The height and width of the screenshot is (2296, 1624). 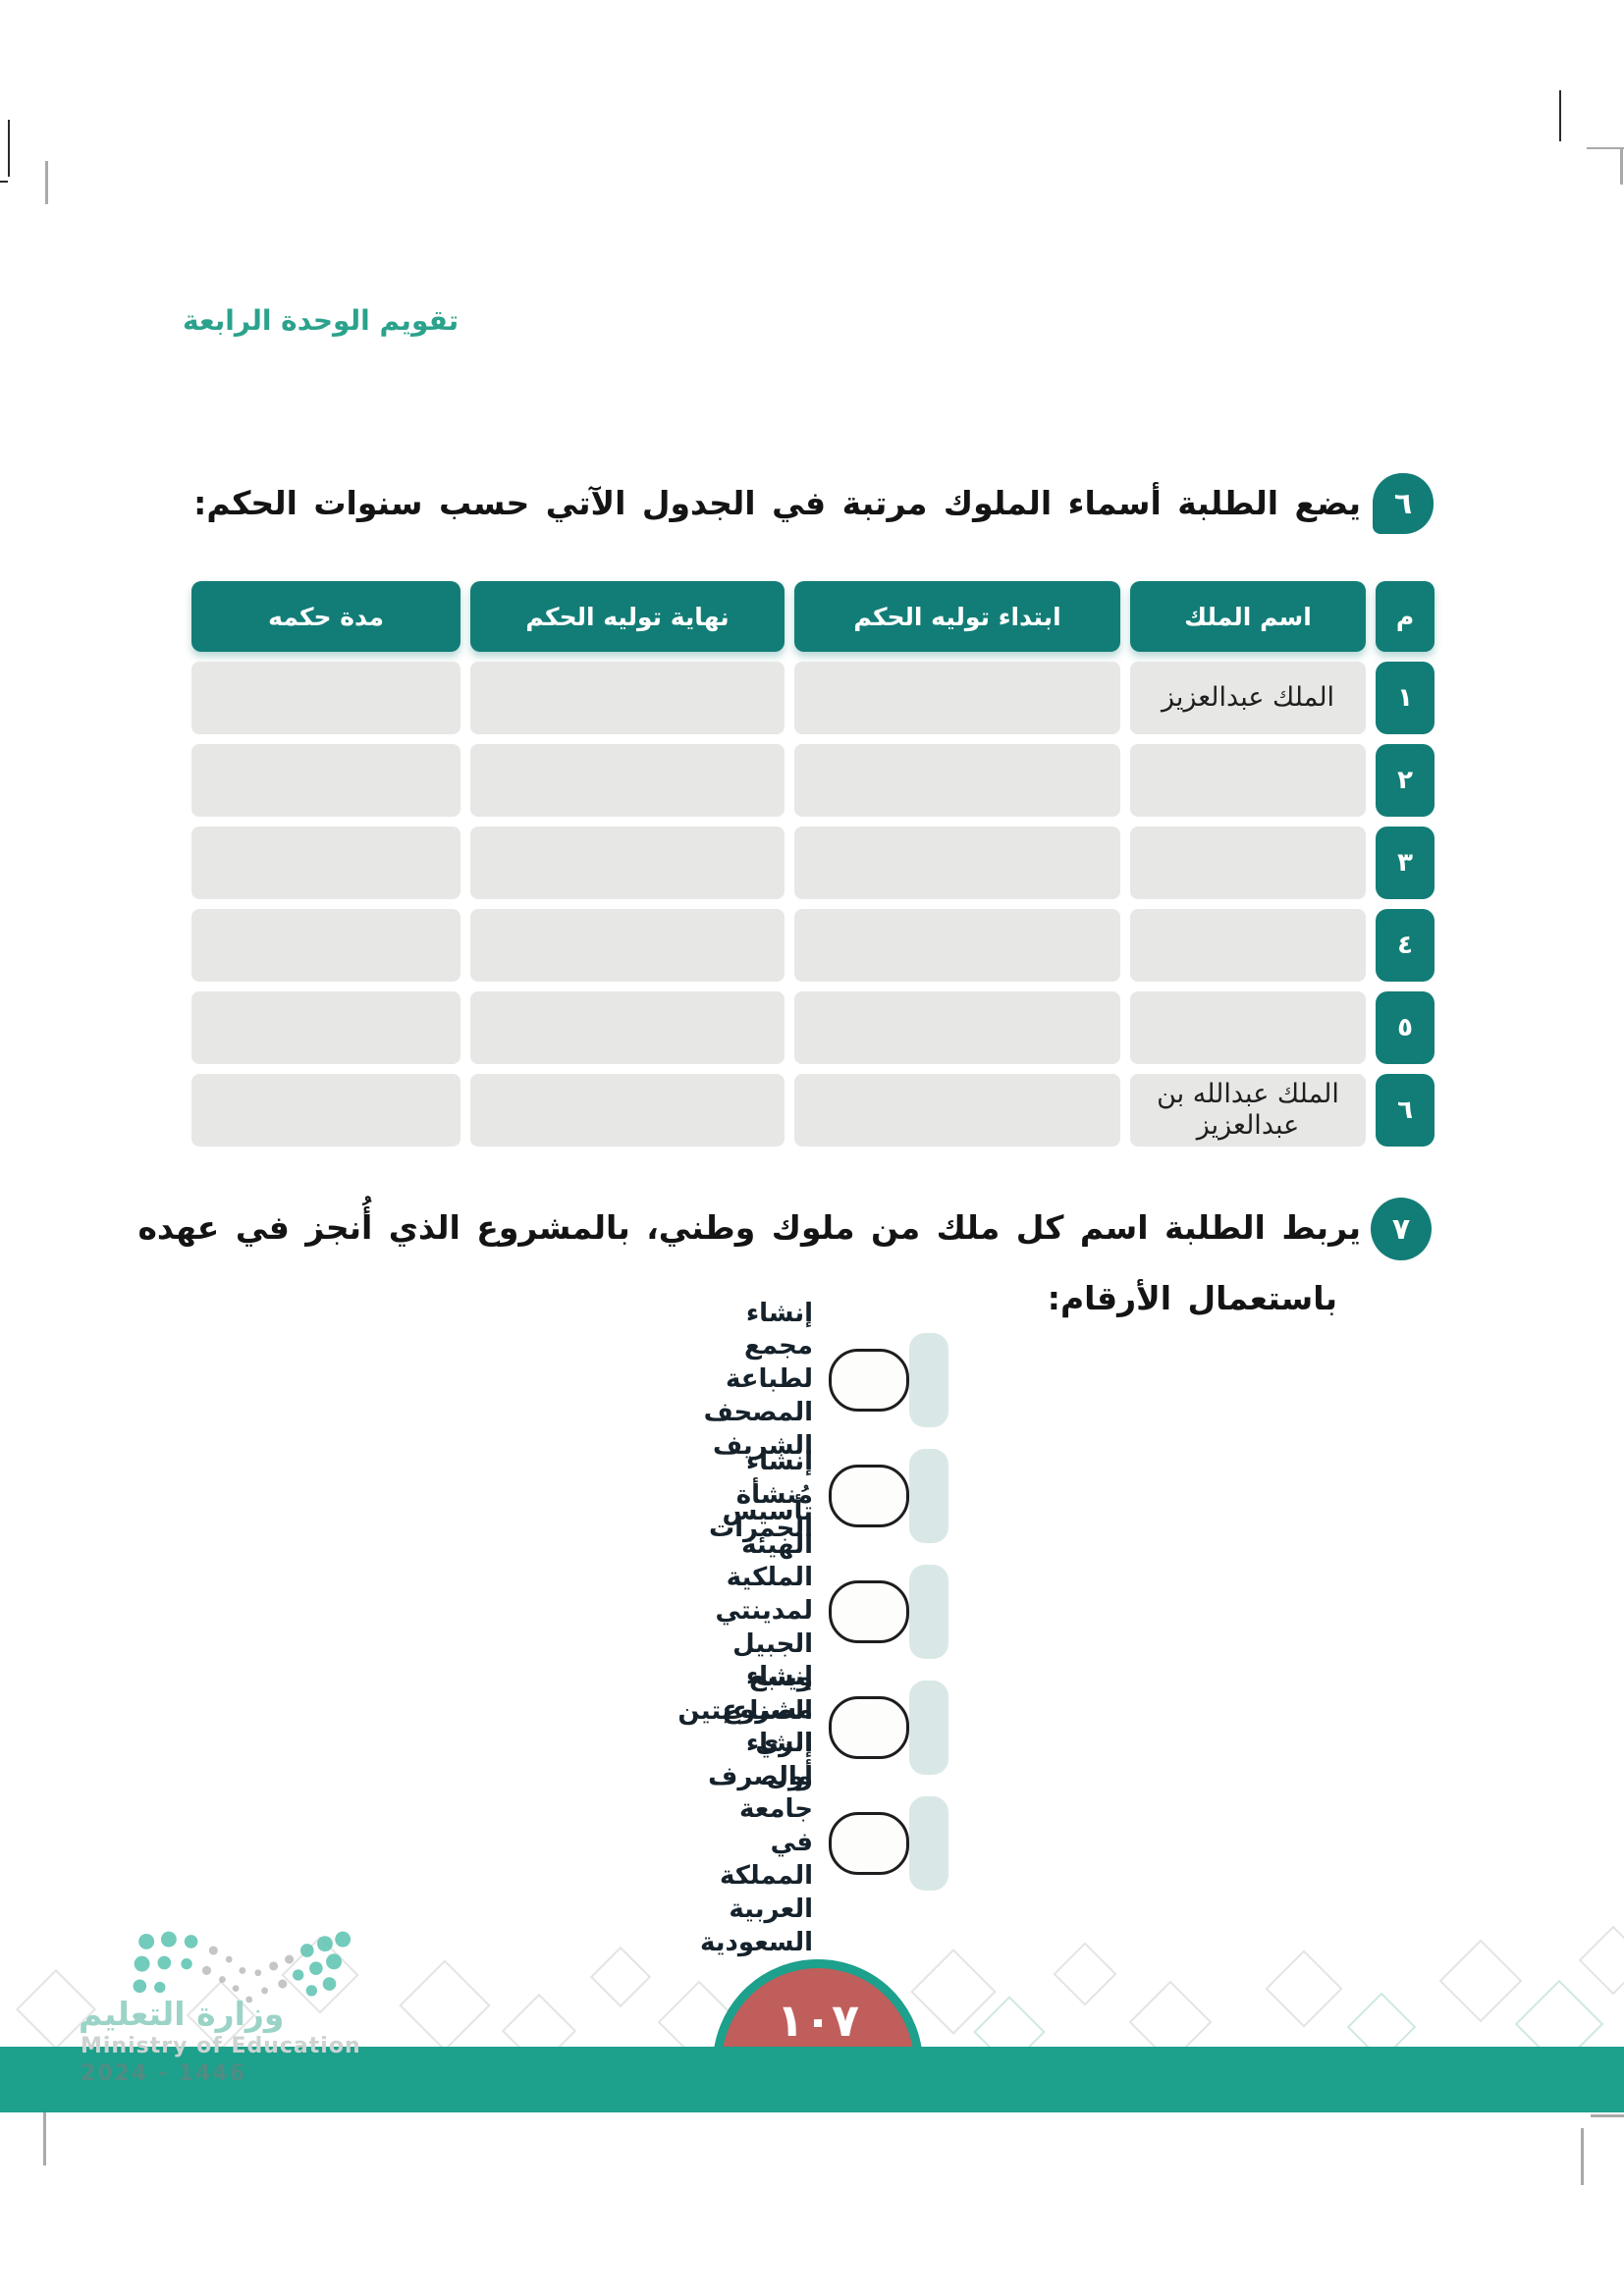 What do you see at coordinates (760, 1726) in the screenshot?
I see `project-label: إنشاء مشروع الري والصرف` at bounding box center [760, 1726].